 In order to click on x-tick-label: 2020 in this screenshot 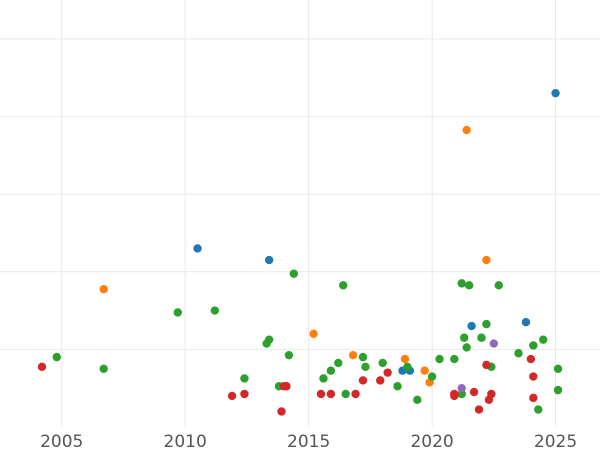, I will do `click(431, 441)`.